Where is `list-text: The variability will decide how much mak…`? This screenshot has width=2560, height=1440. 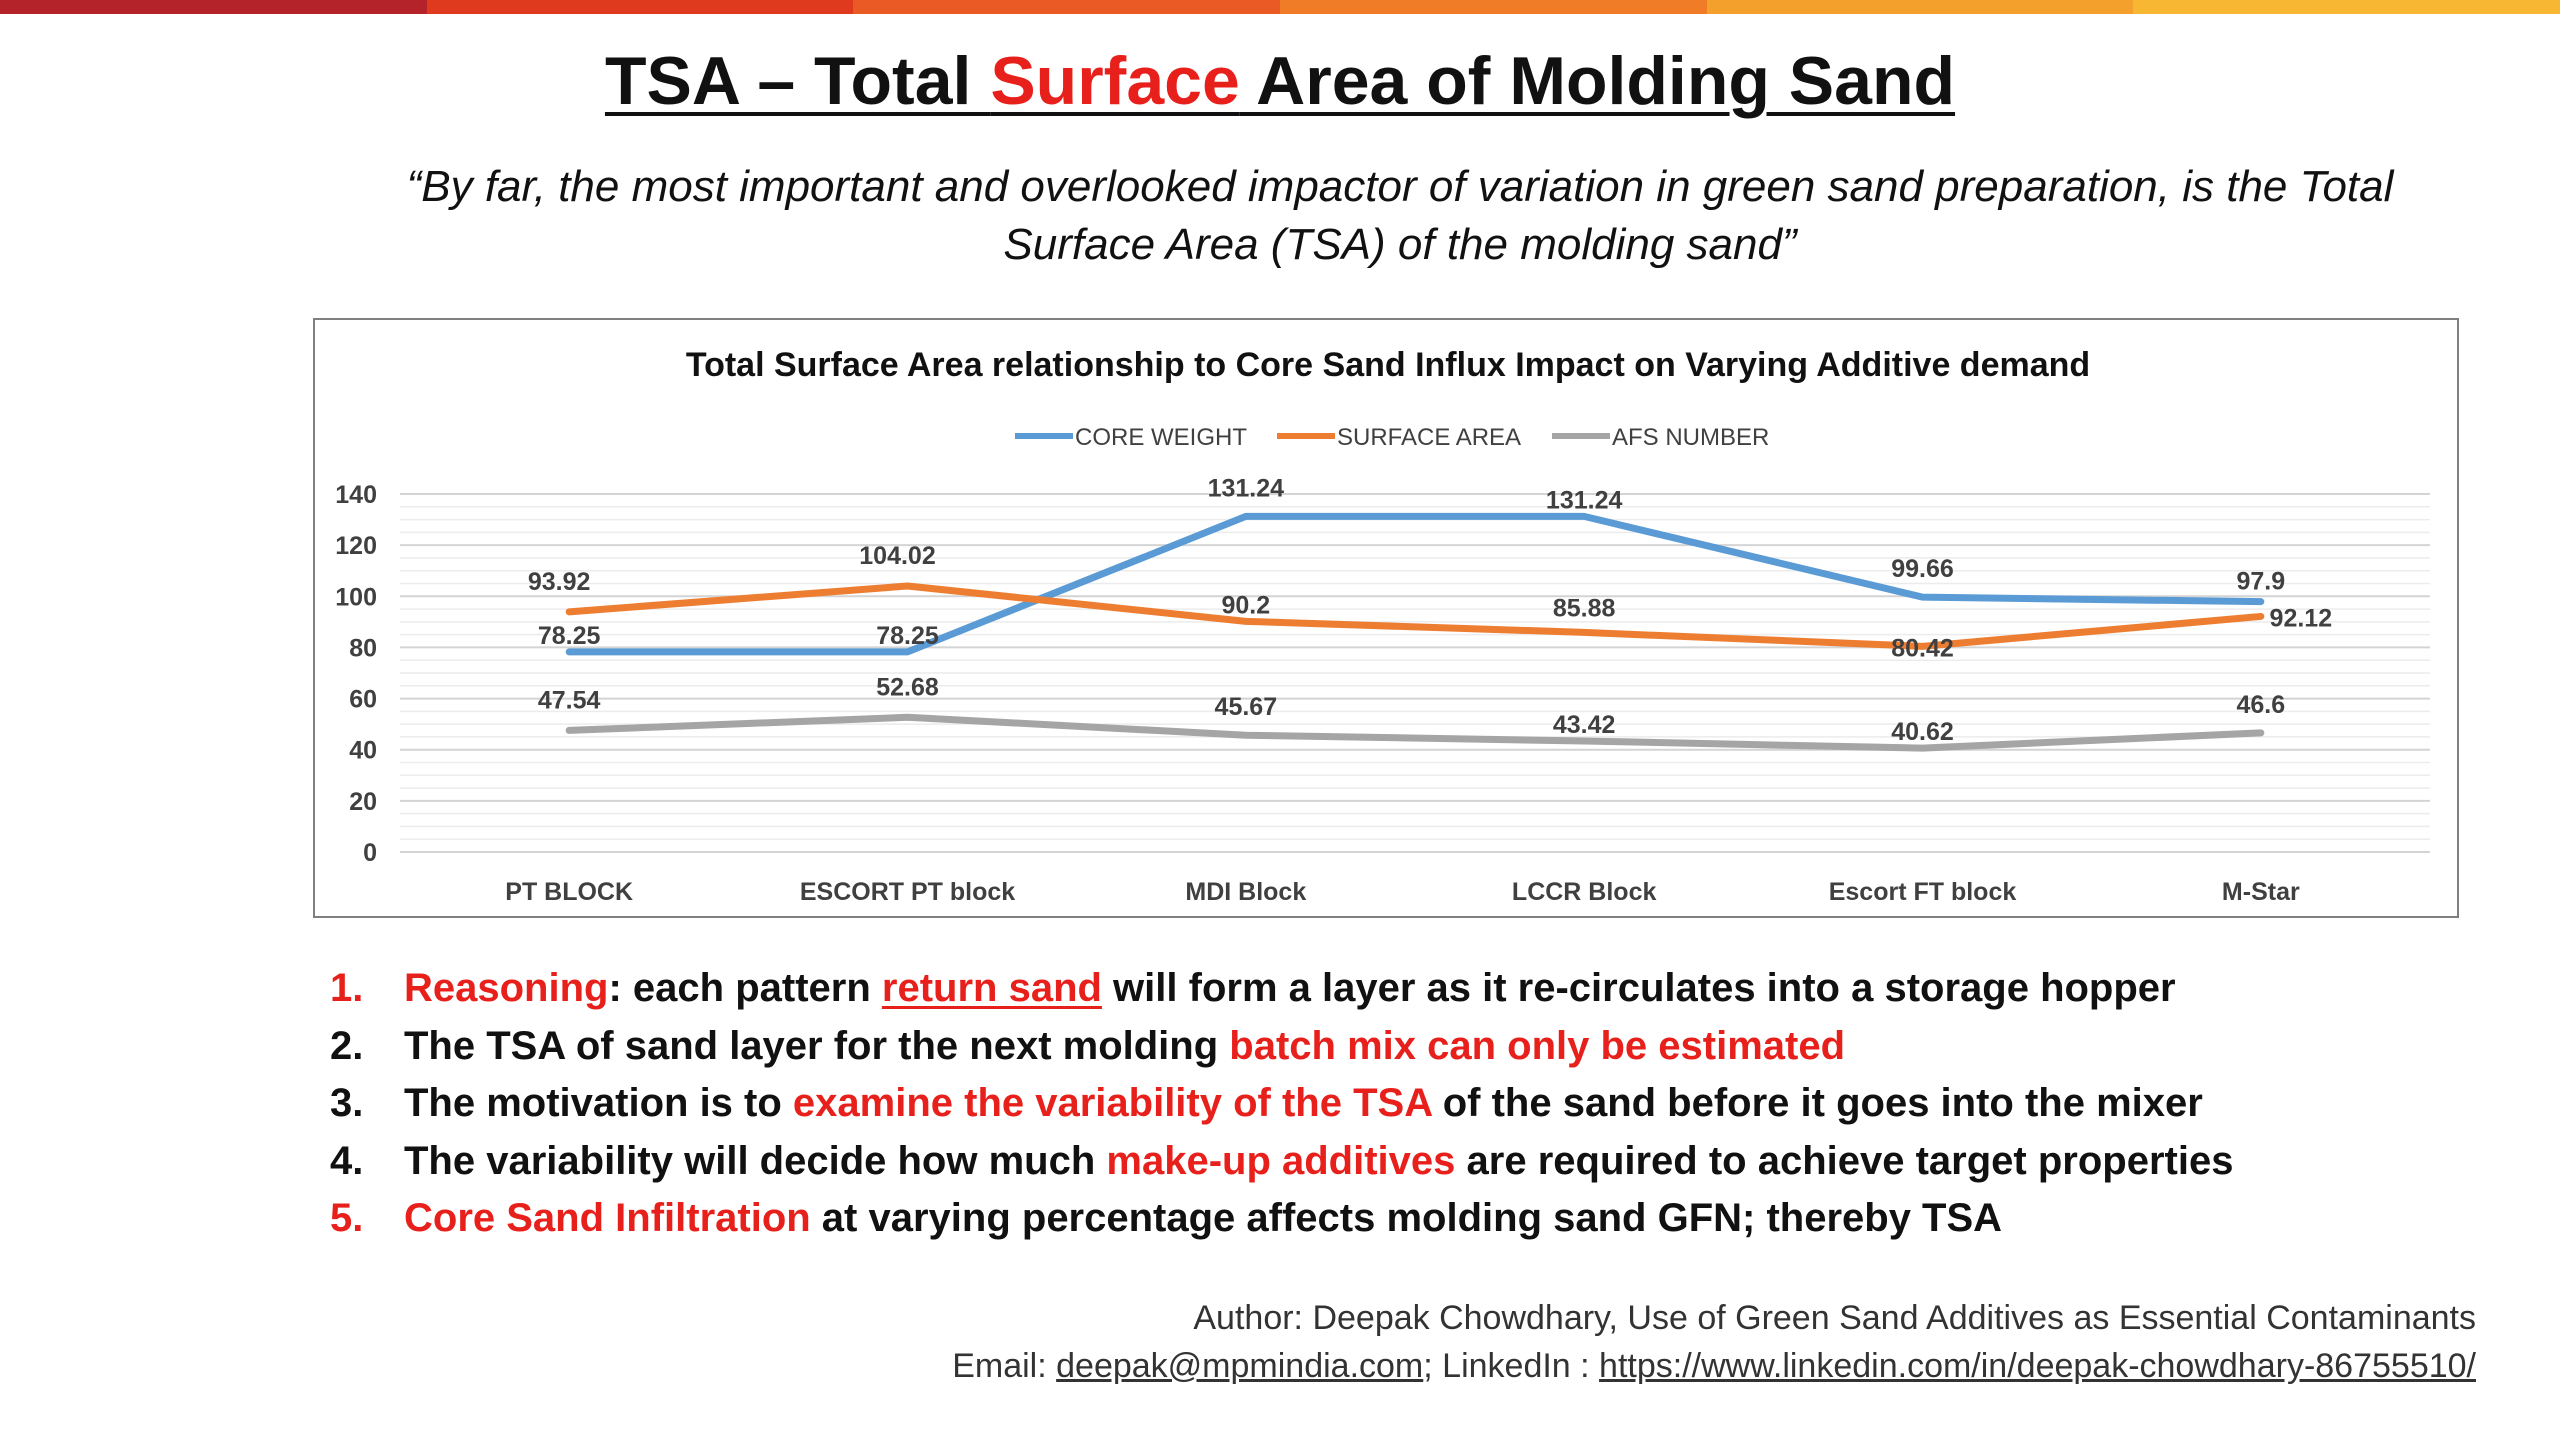 list-text: The variability will decide how much mak… is located at coordinates (1318, 1162).